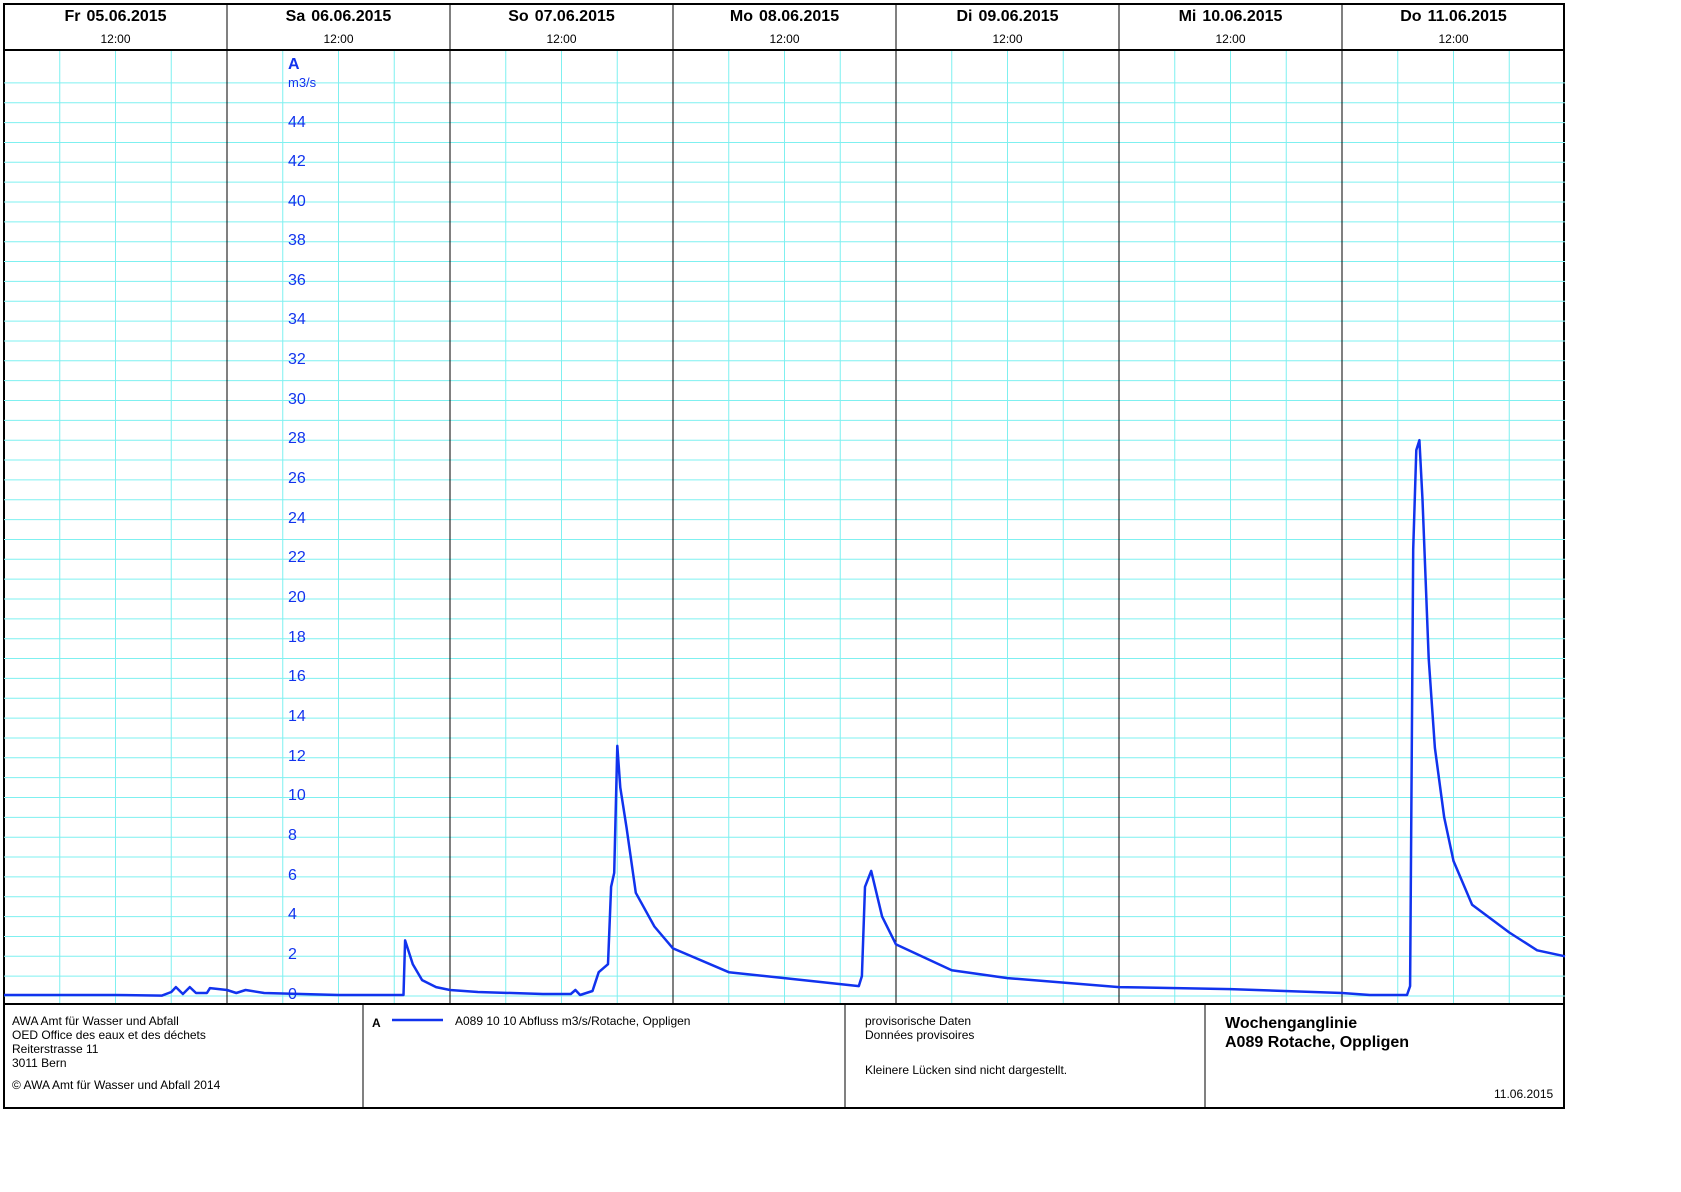 The width and height of the screenshot is (1681, 1192). What do you see at coordinates (297, 756) in the screenshot?
I see `y-tick-label: 12` at bounding box center [297, 756].